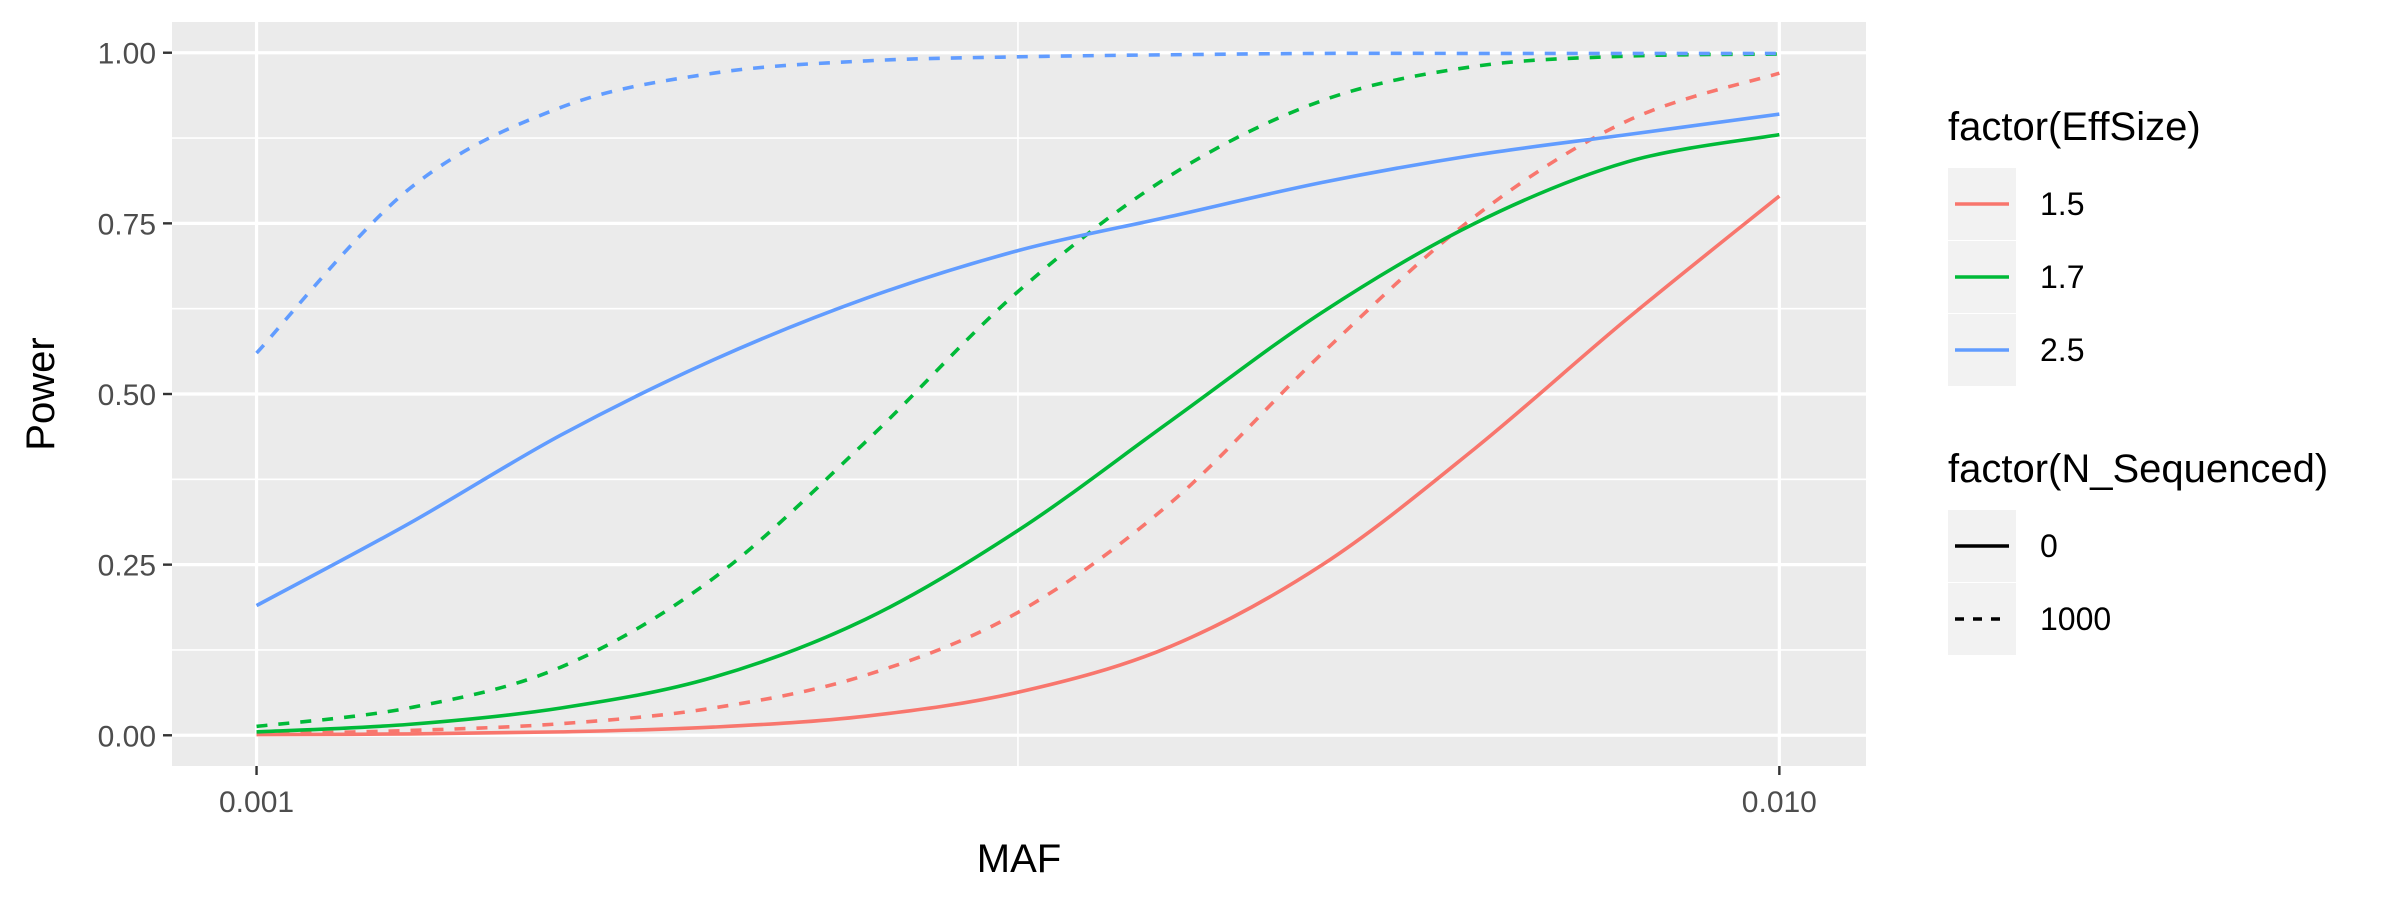  What do you see at coordinates (2062, 277) in the screenshot?
I see `legend-label: 1.7` at bounding box center [2062, 277].